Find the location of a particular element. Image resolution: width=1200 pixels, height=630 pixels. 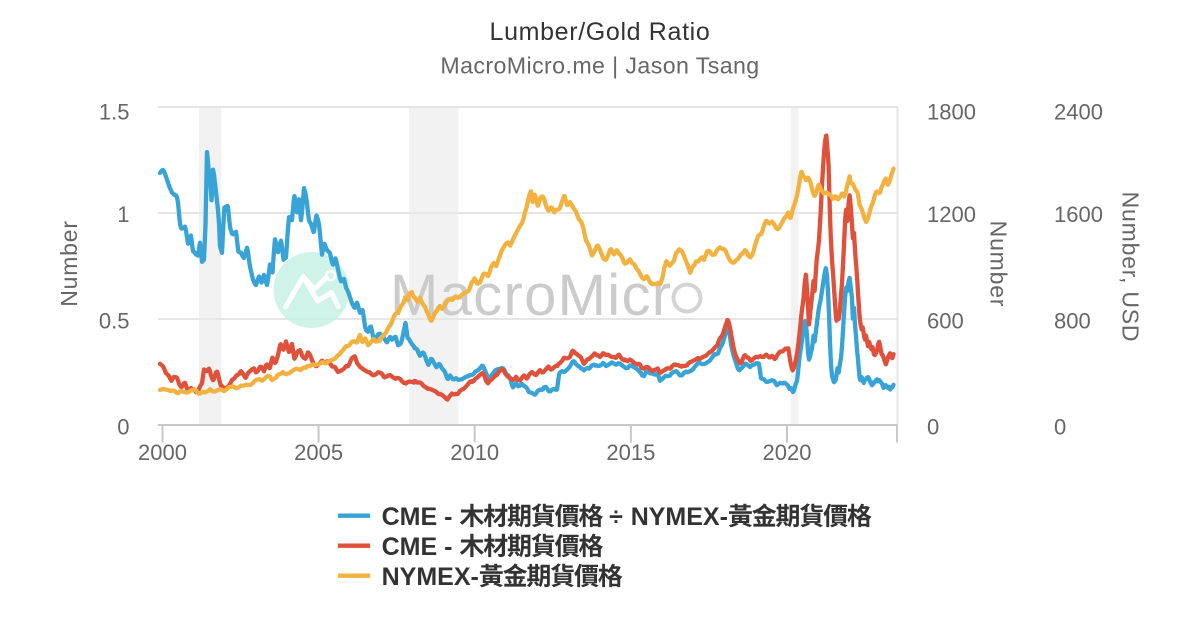

svg-text: 2015 is located at coordinates (630, 452).